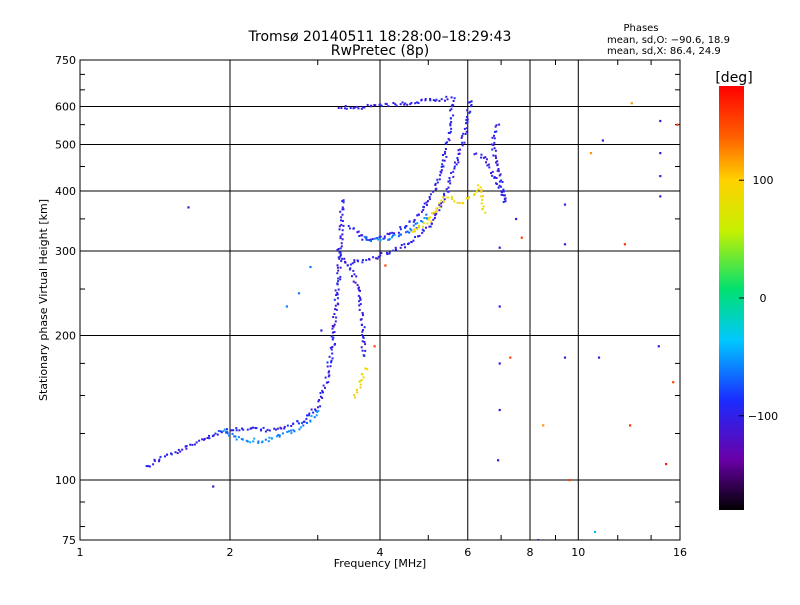 The image size is (800, 605). What do you see at coordinates (758, 298) in the screenshot?
I see `colorbar-ticks: 100 0 −100` at bounding box center [758, 298].